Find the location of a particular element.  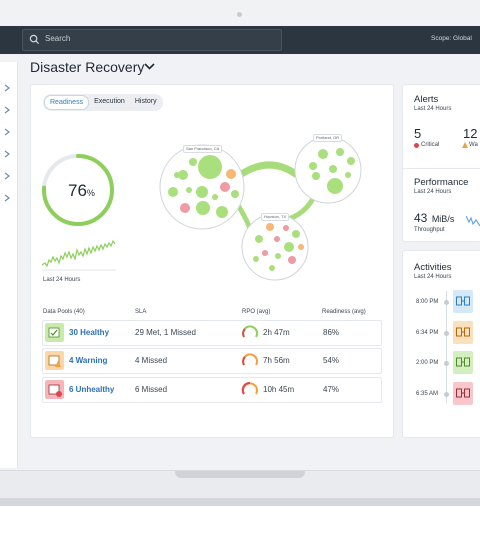

table-row-healthy: 30 Healthy 29 Met, 1 Missed 2h 47m 86% is located at coordinates (212, 333).